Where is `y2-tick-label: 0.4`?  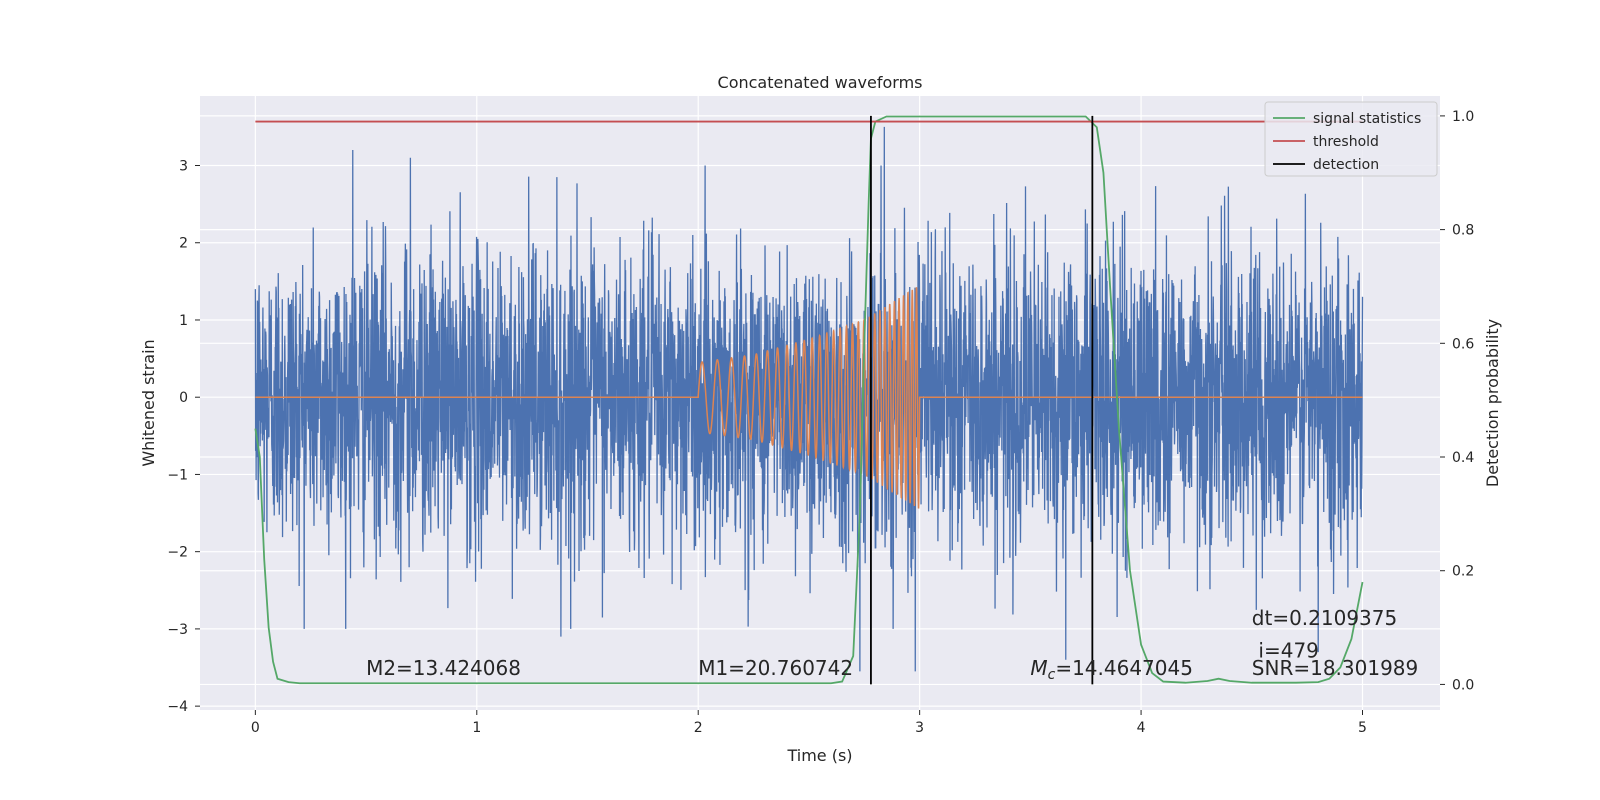 y2-tick-label: 0.4 is located at coordinates (1463, 458).